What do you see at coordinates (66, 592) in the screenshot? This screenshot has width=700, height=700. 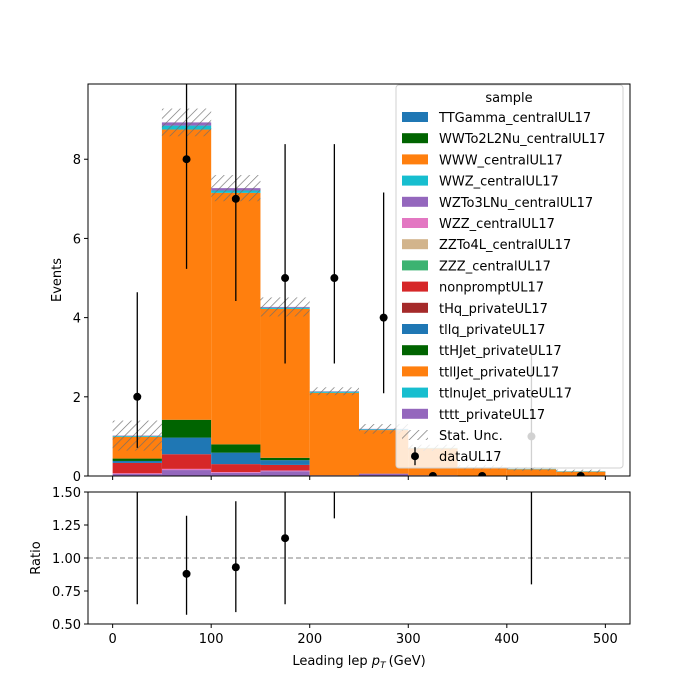 I see `ratio-y-tick-label-1: 0.75` at bounding box center [66, 592].